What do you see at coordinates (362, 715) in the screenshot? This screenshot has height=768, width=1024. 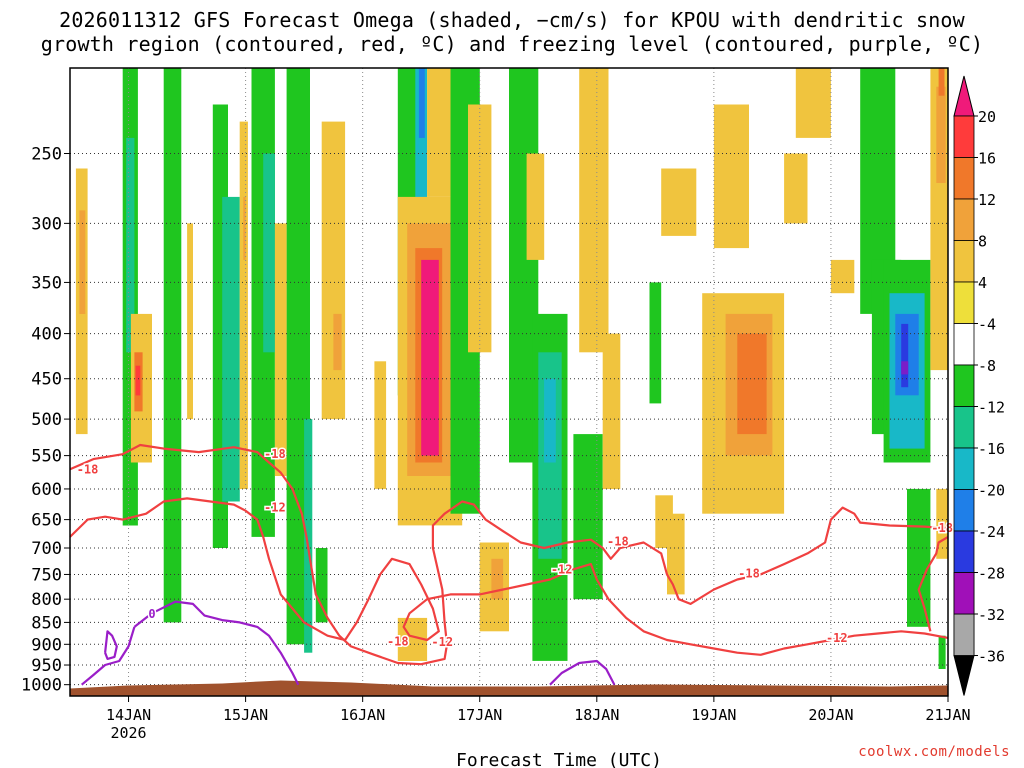 I see `x-tick-label: 16JAN` at bounding box center [362, 715].